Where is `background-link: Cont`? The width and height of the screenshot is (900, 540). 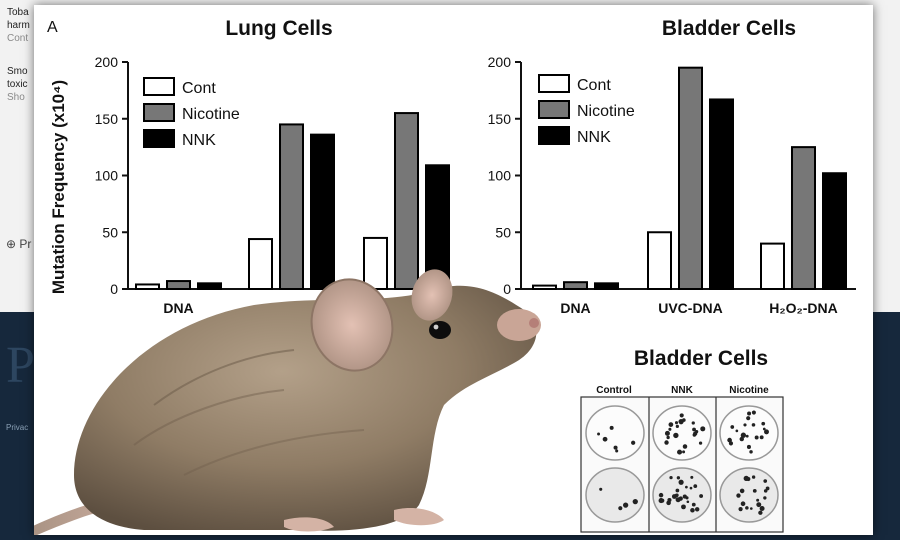
background-link: Cont is located at coordinates (18, 38).